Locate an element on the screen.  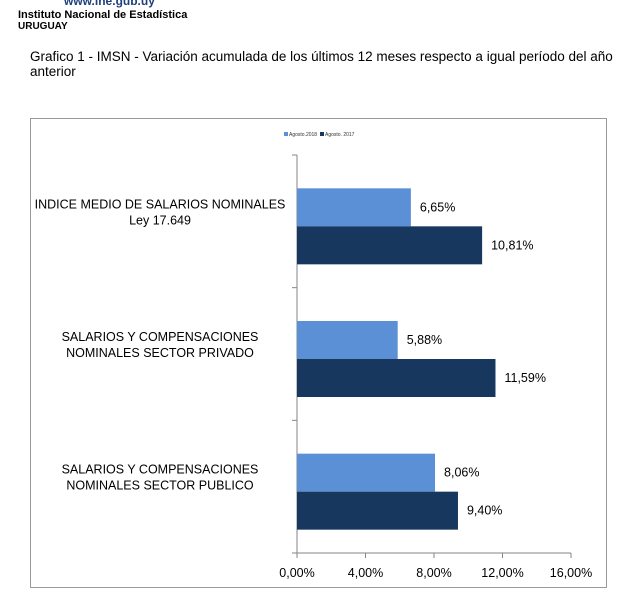
legend-label: Agosto. 2017 is located at coordinates (340, 135).